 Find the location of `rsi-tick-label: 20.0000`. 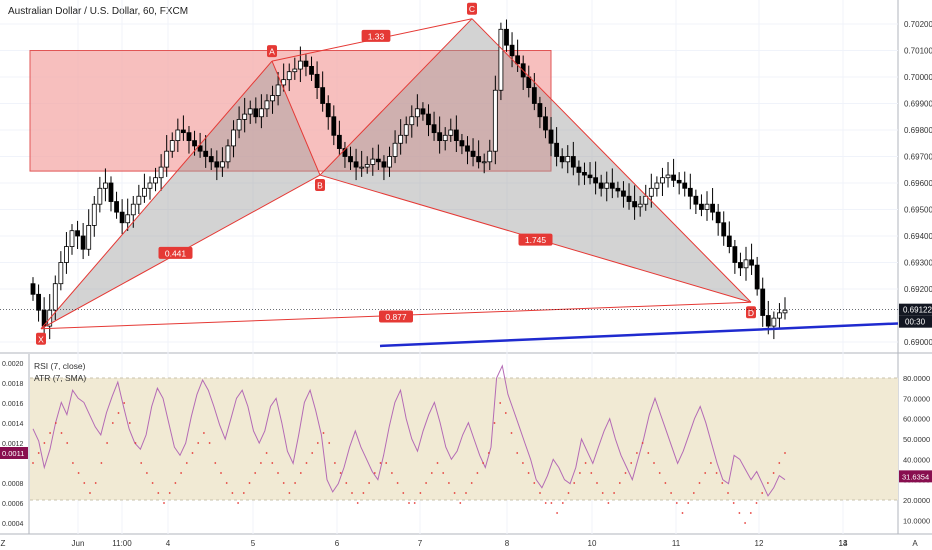

rsi-tick-label: 20.0000 is located at coordinates (916, 500).